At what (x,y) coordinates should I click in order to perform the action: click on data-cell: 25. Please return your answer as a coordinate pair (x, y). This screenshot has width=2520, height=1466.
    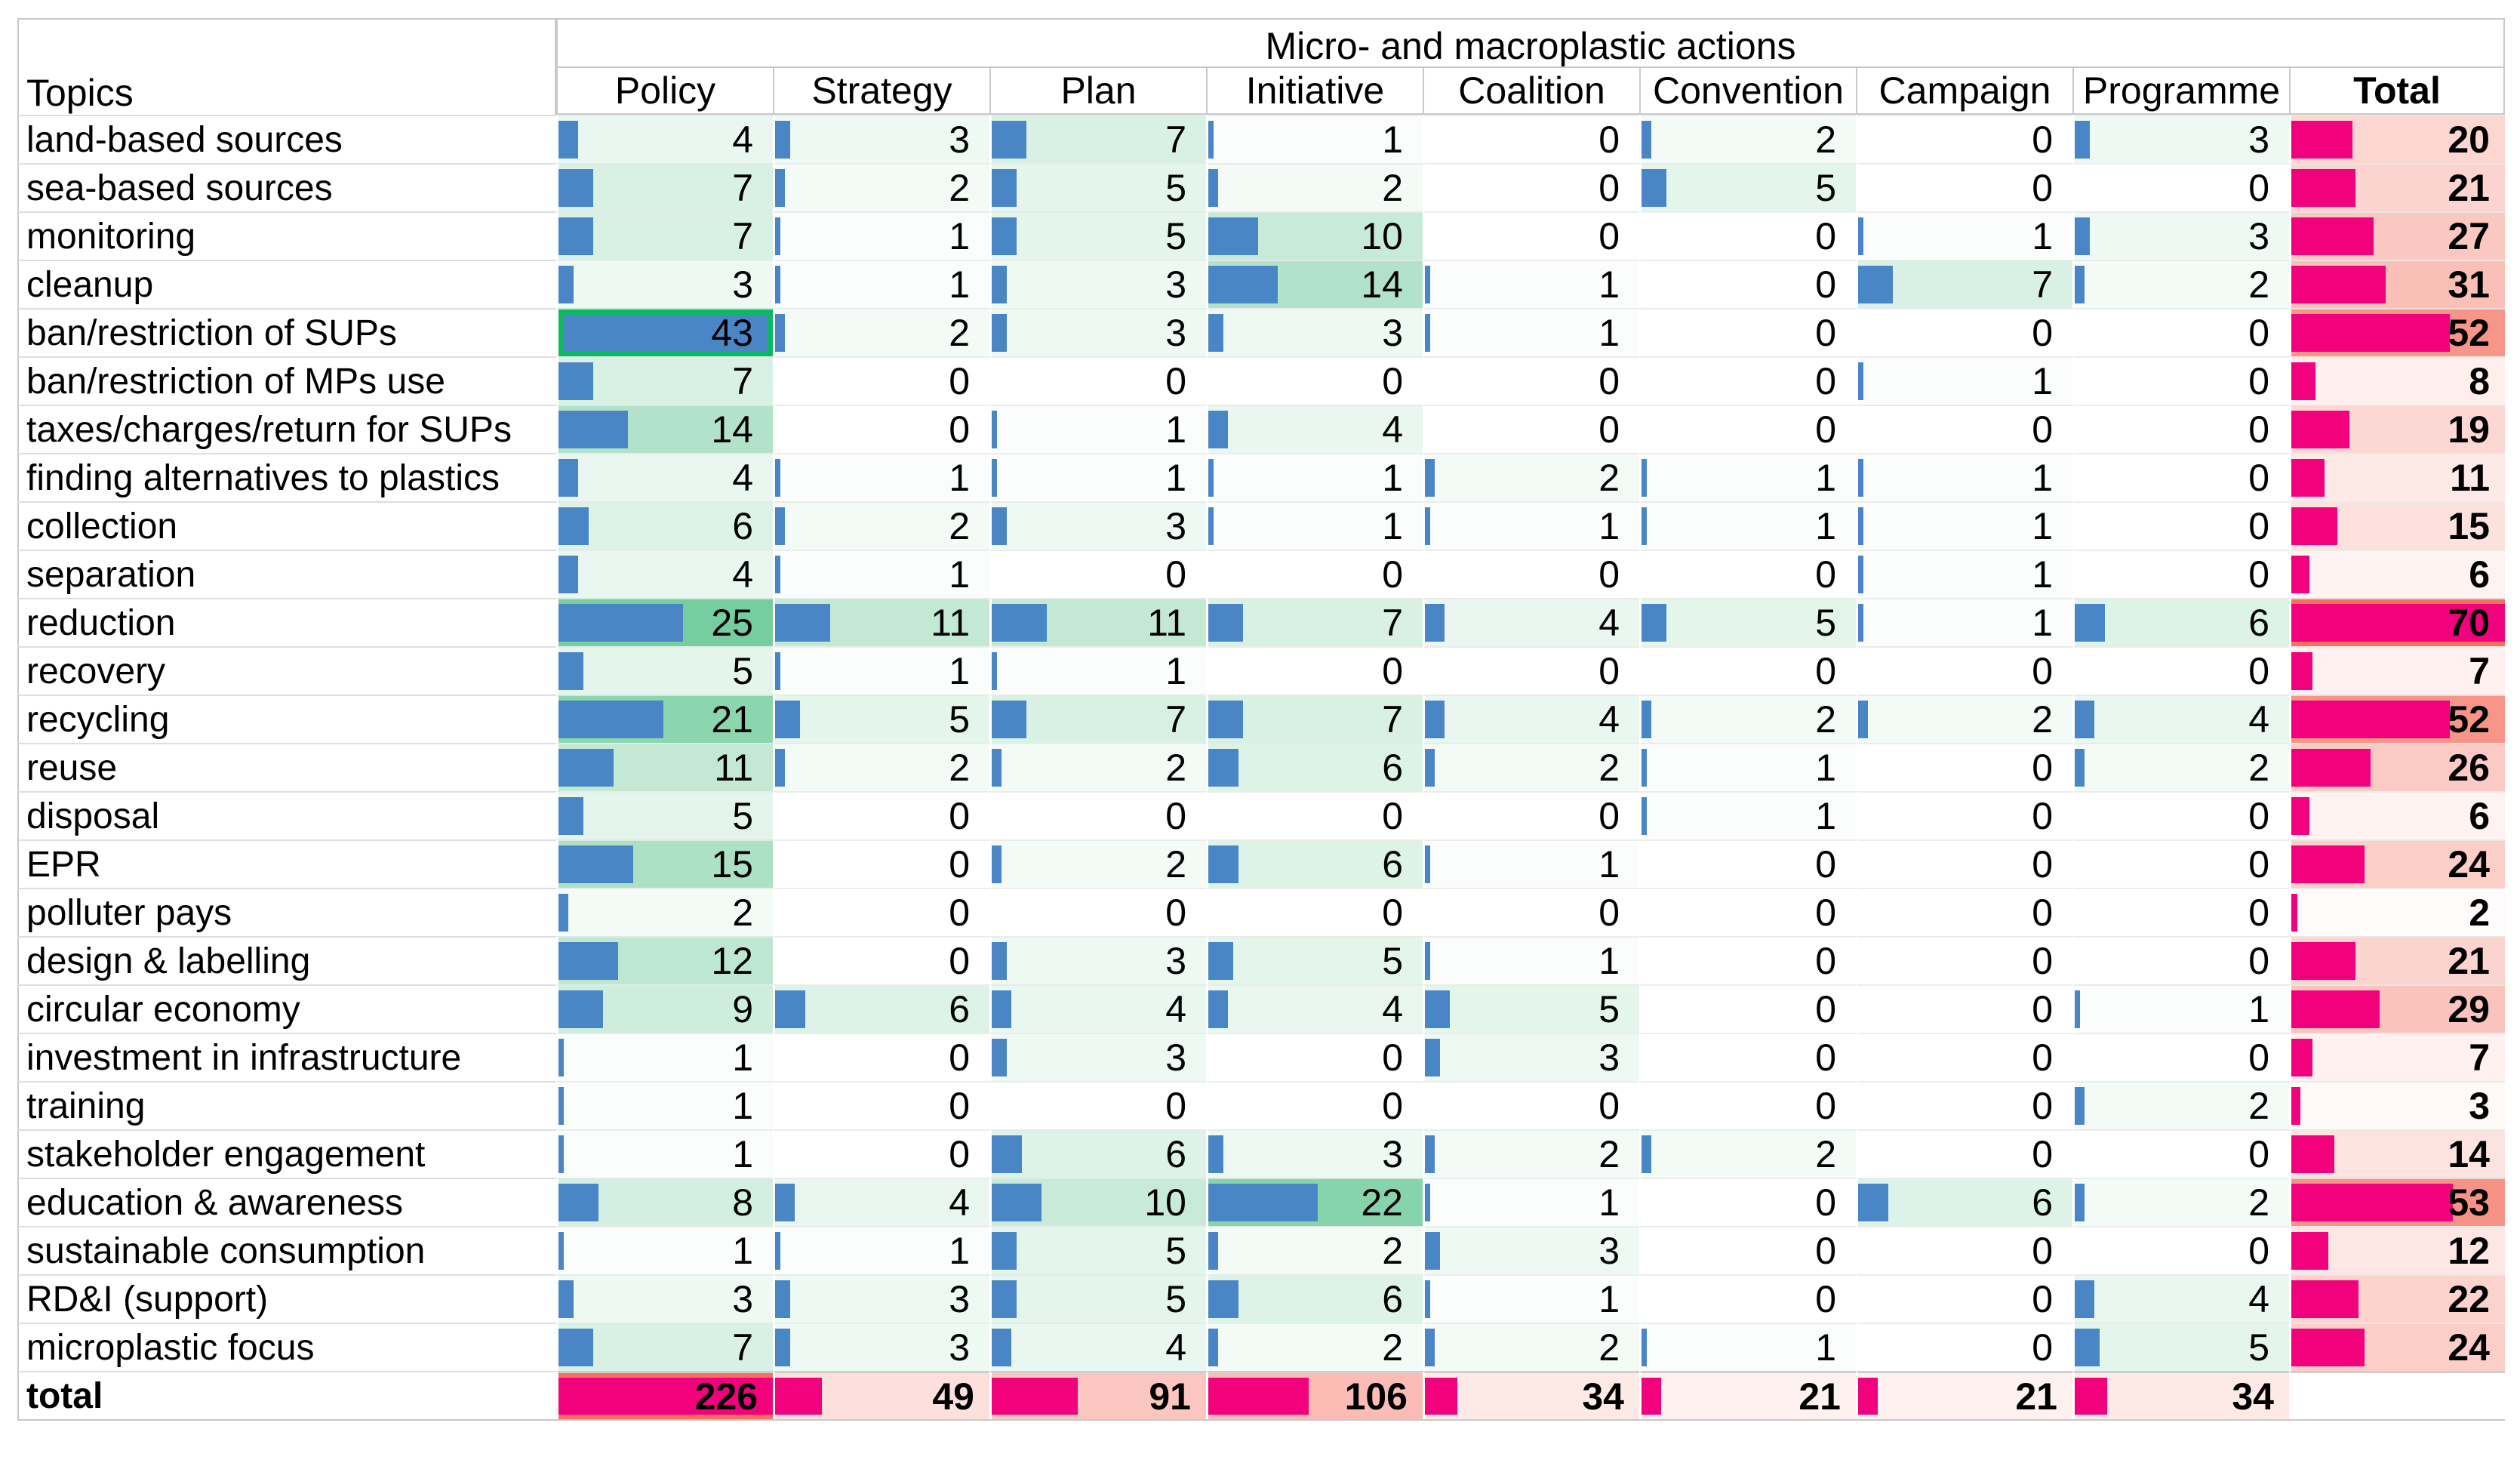
    Looking at the image, I should click on (664, 622).